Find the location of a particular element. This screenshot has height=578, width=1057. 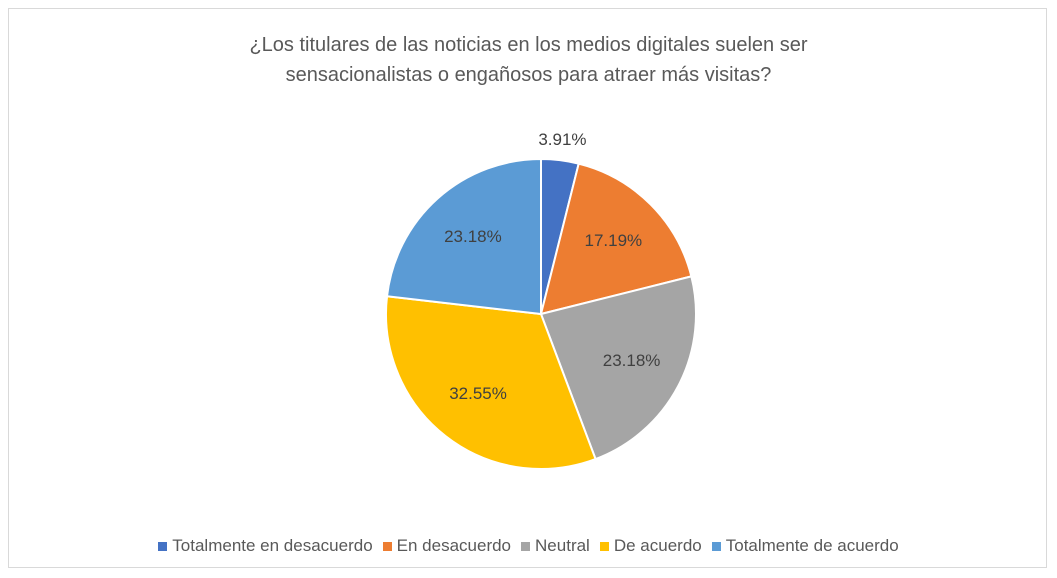

legend-item: Totalmente en desacuerdo is located at coordinates (265, 546).